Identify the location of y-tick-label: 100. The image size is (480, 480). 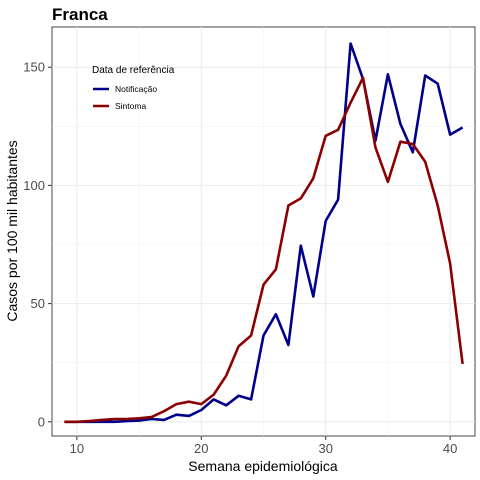
(34, 185).